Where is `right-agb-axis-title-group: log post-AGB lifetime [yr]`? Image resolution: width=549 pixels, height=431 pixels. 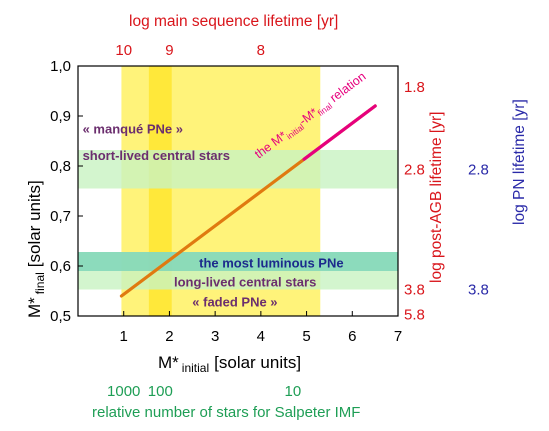
right-agb-axis-title-group: log post-AGB lifetime [yr] is located at coordinates (436, 197).